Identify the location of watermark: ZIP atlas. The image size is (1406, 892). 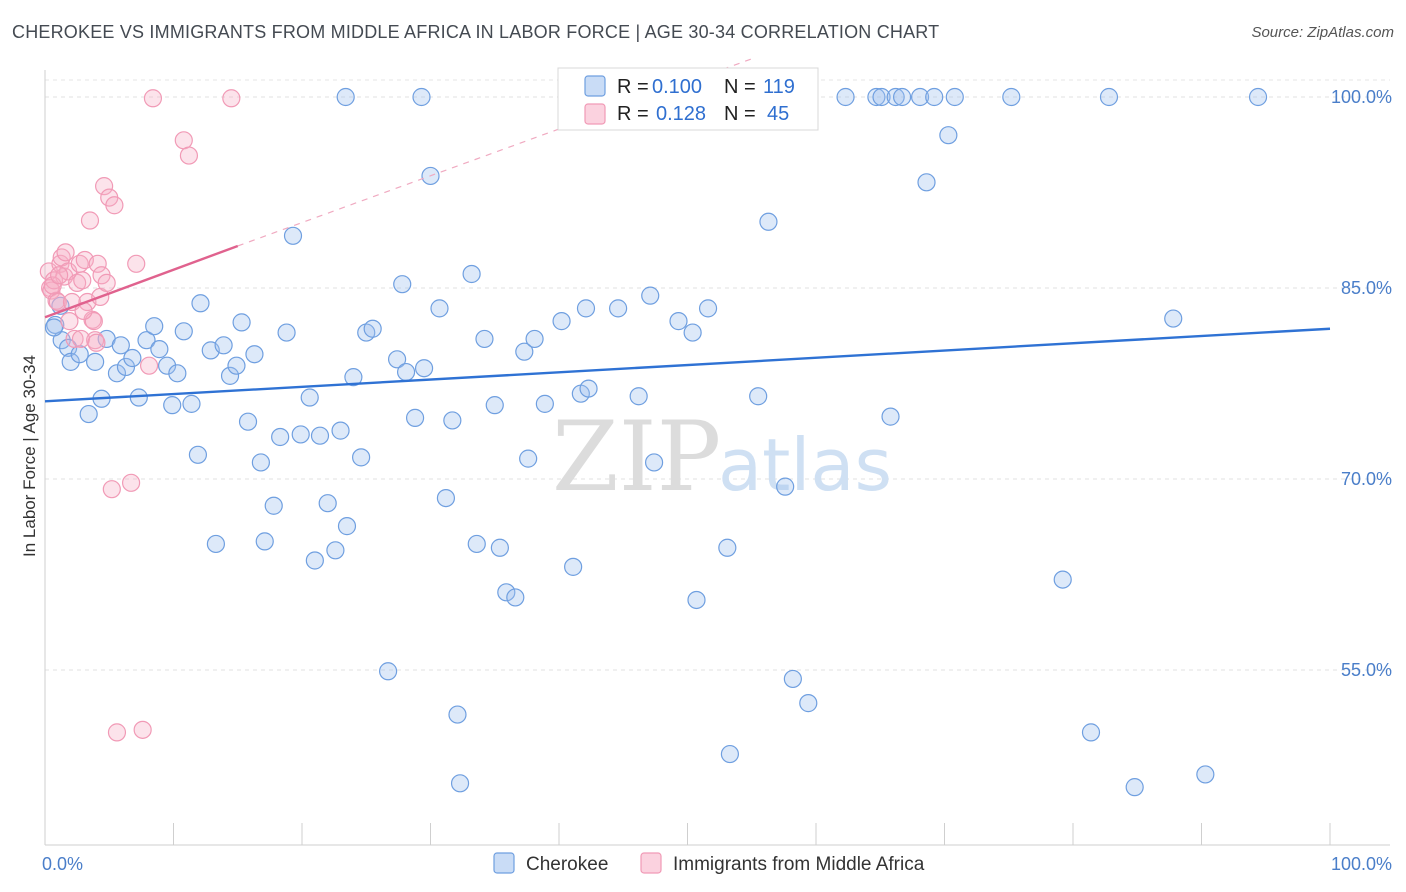
(722, 457).